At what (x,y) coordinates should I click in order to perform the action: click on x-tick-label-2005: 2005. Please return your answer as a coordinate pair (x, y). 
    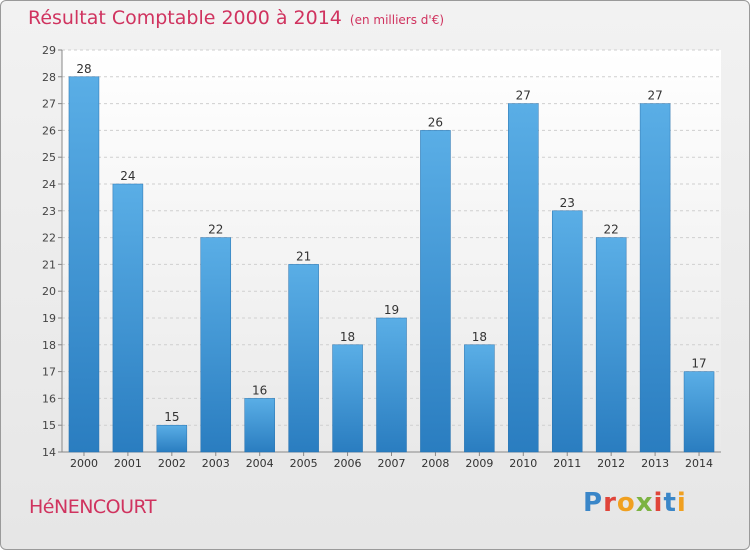
    Looking at the image, I should click on (304, 463).